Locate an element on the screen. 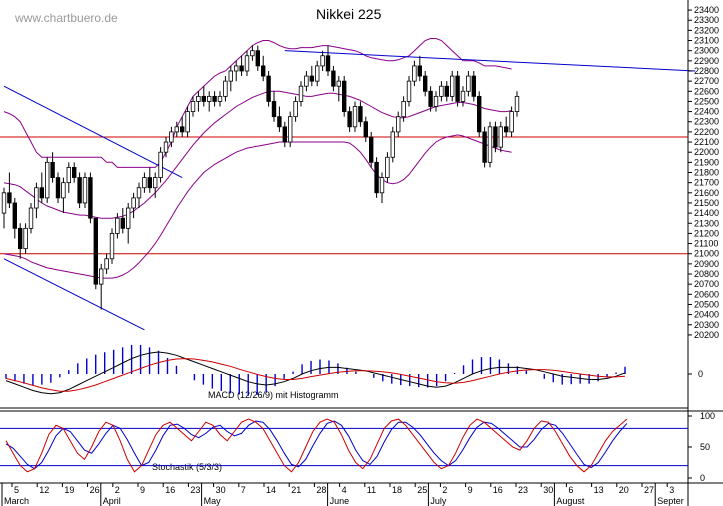  y-tick-label: 20500 is located at coordinates (706, 304).